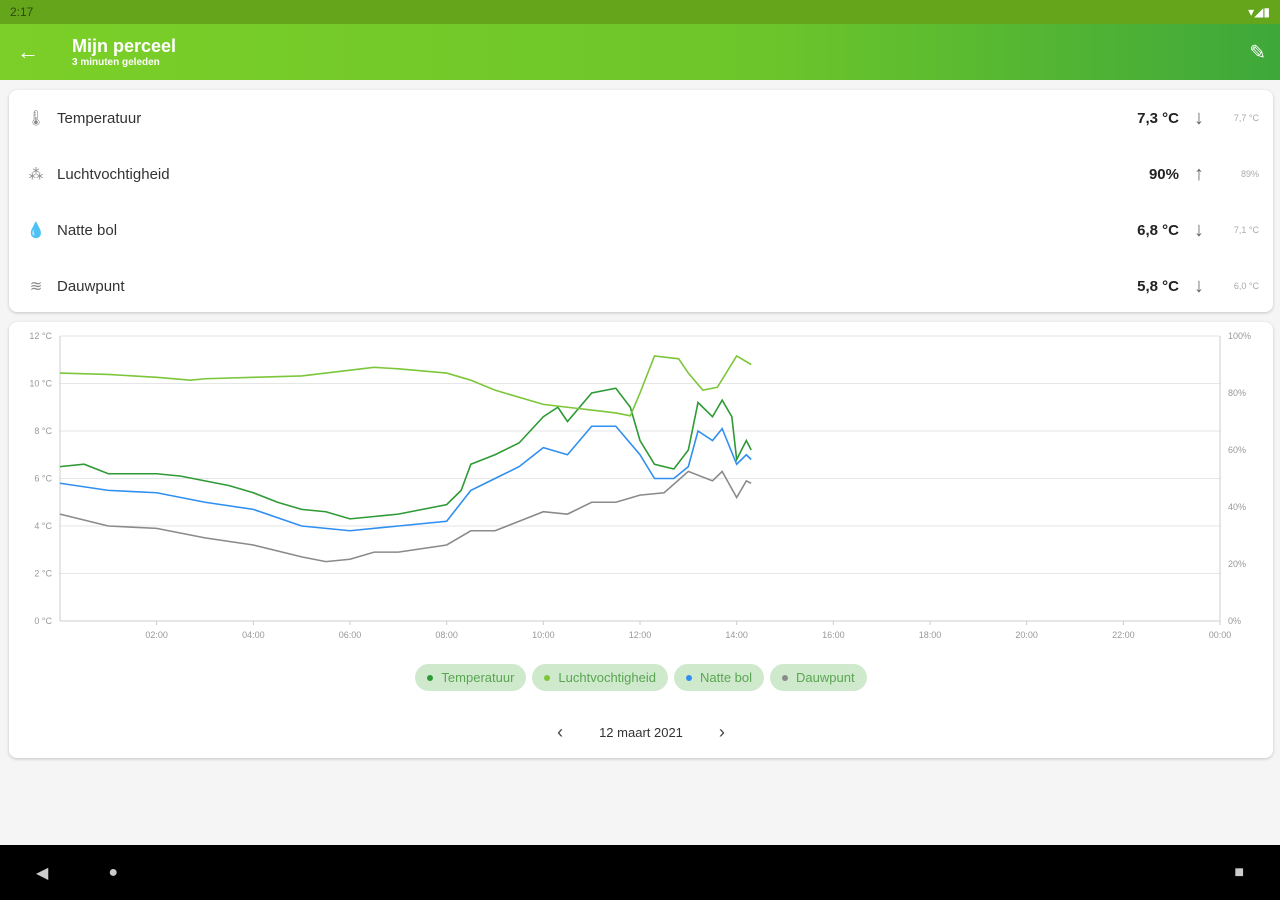  I want to click on trend-up-icon: ↑, so click(1199, 173).